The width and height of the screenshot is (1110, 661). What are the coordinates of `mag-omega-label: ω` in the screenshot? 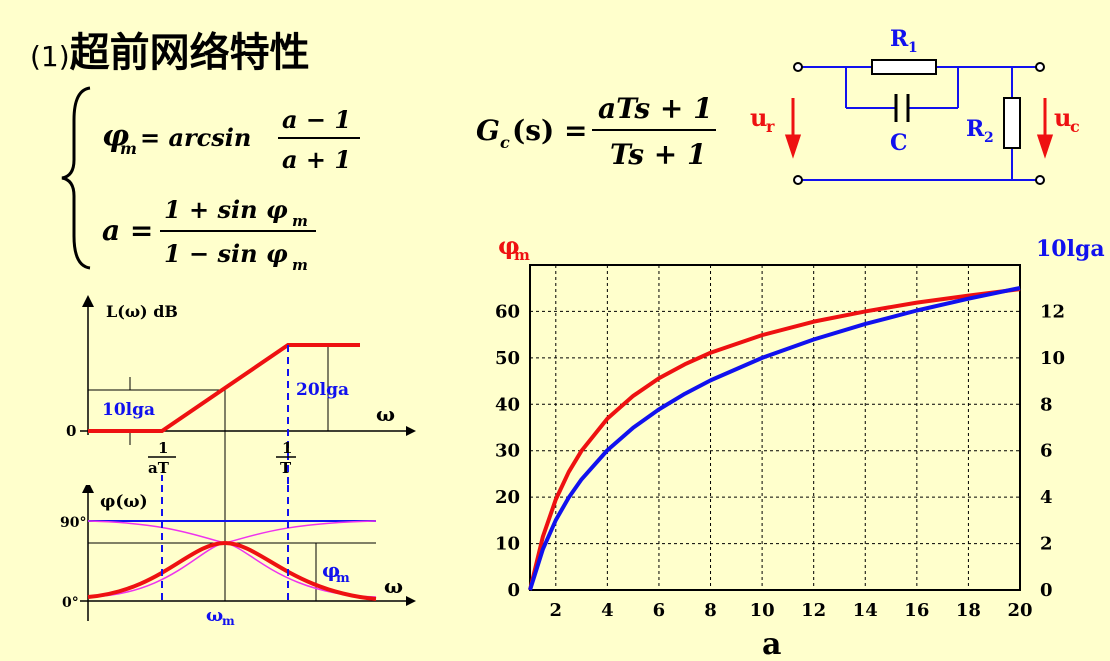 It's located at (385, 414).